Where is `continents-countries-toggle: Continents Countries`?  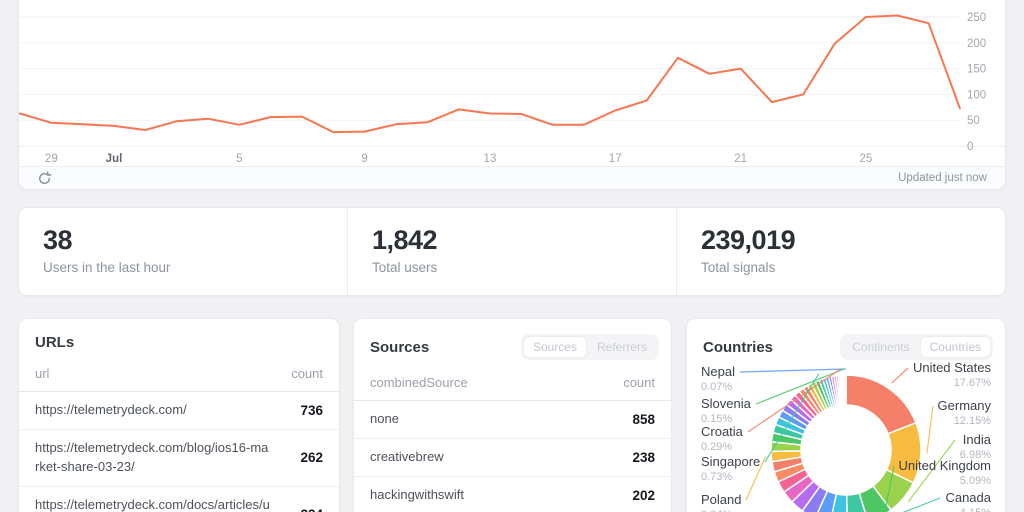 continents-countries-toggle: Continents Countries is located at coordinates (916, 347).